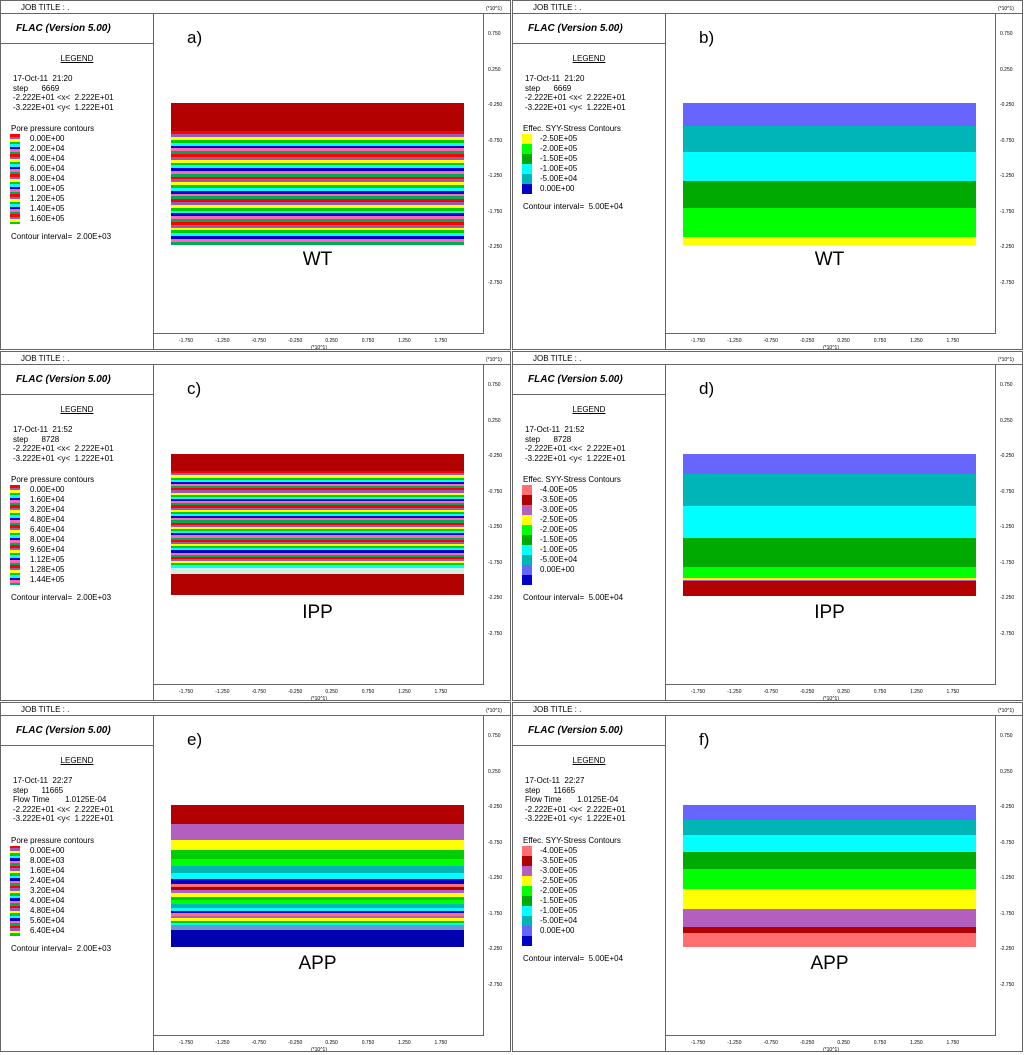 The width and height of the screenshot is (1024, 1055). What do you see at coordinates (559, 489) in the screenshot?
I see `contour-level-label: -4.00E+05` at bounding box center [559, 489].